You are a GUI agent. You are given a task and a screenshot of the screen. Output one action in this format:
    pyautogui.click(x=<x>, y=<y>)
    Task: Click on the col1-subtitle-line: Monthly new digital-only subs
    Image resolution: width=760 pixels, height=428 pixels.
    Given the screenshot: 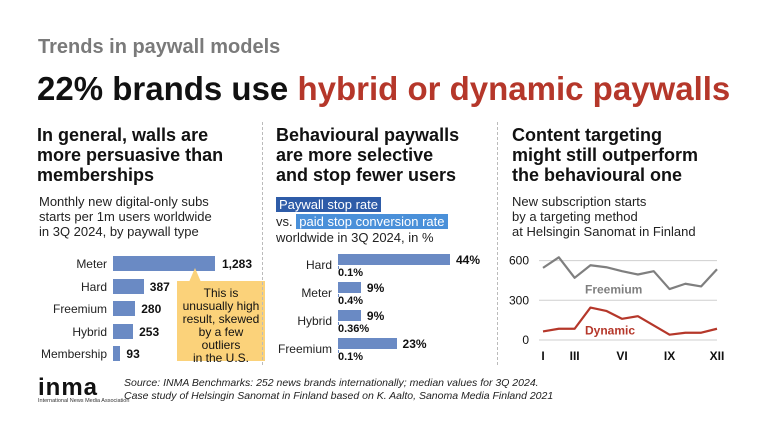 What is the action you would take?
    pyautogui.click(x=124, y=201)
    